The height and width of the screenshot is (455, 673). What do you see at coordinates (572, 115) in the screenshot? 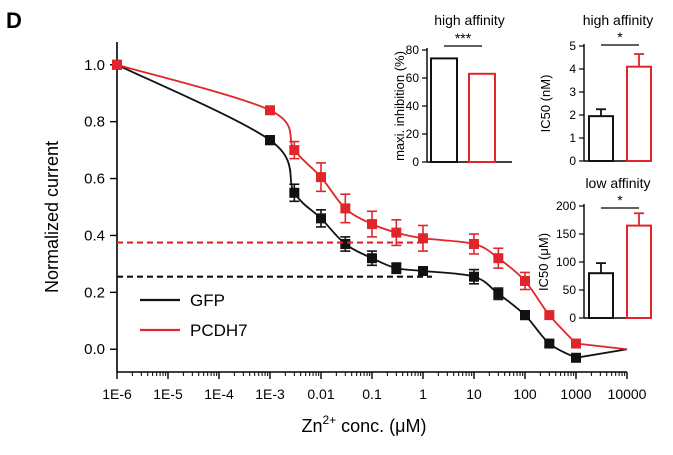
I see `inset-y-tick-label: 2` at bounding box center [572, 115].